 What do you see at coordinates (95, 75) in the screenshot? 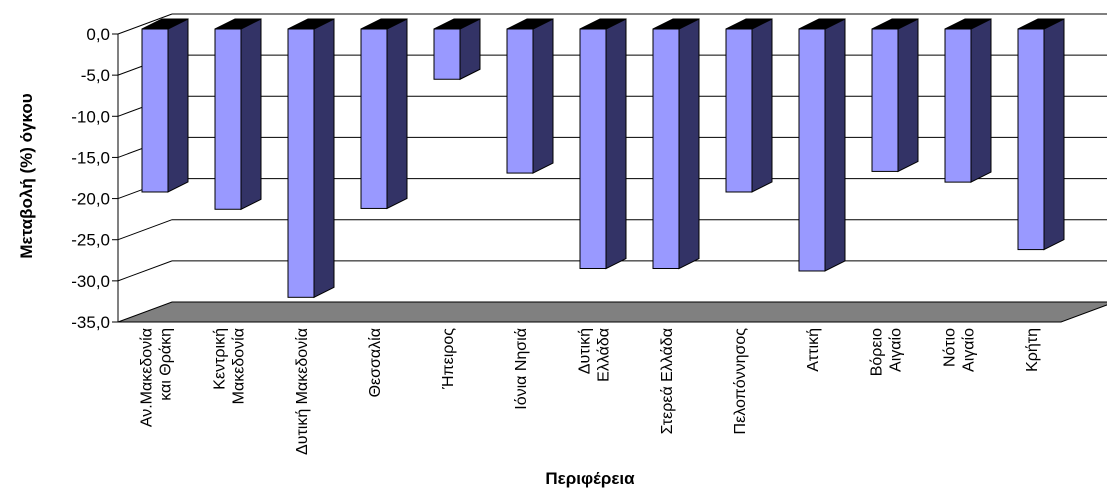
I see `y-tick-label: -5,0` at bounding box center [95, 75].